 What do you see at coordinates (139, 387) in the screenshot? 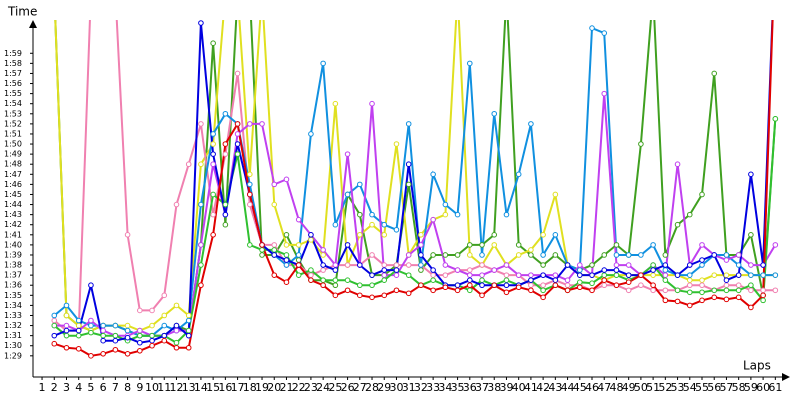
I see `x-tick-label: 9` at bounding box center [139, 387].